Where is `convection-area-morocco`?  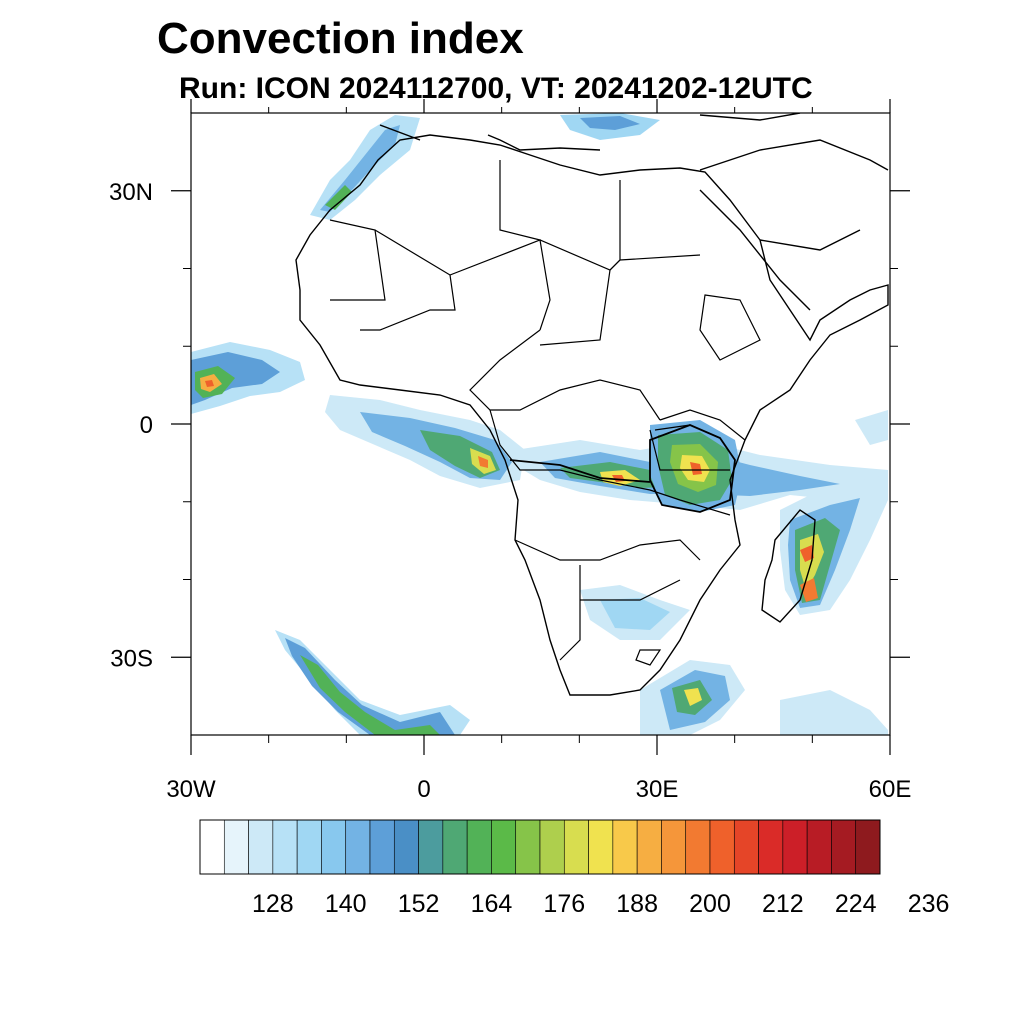
convection-area-morocco is located at coordinates (365, 167).